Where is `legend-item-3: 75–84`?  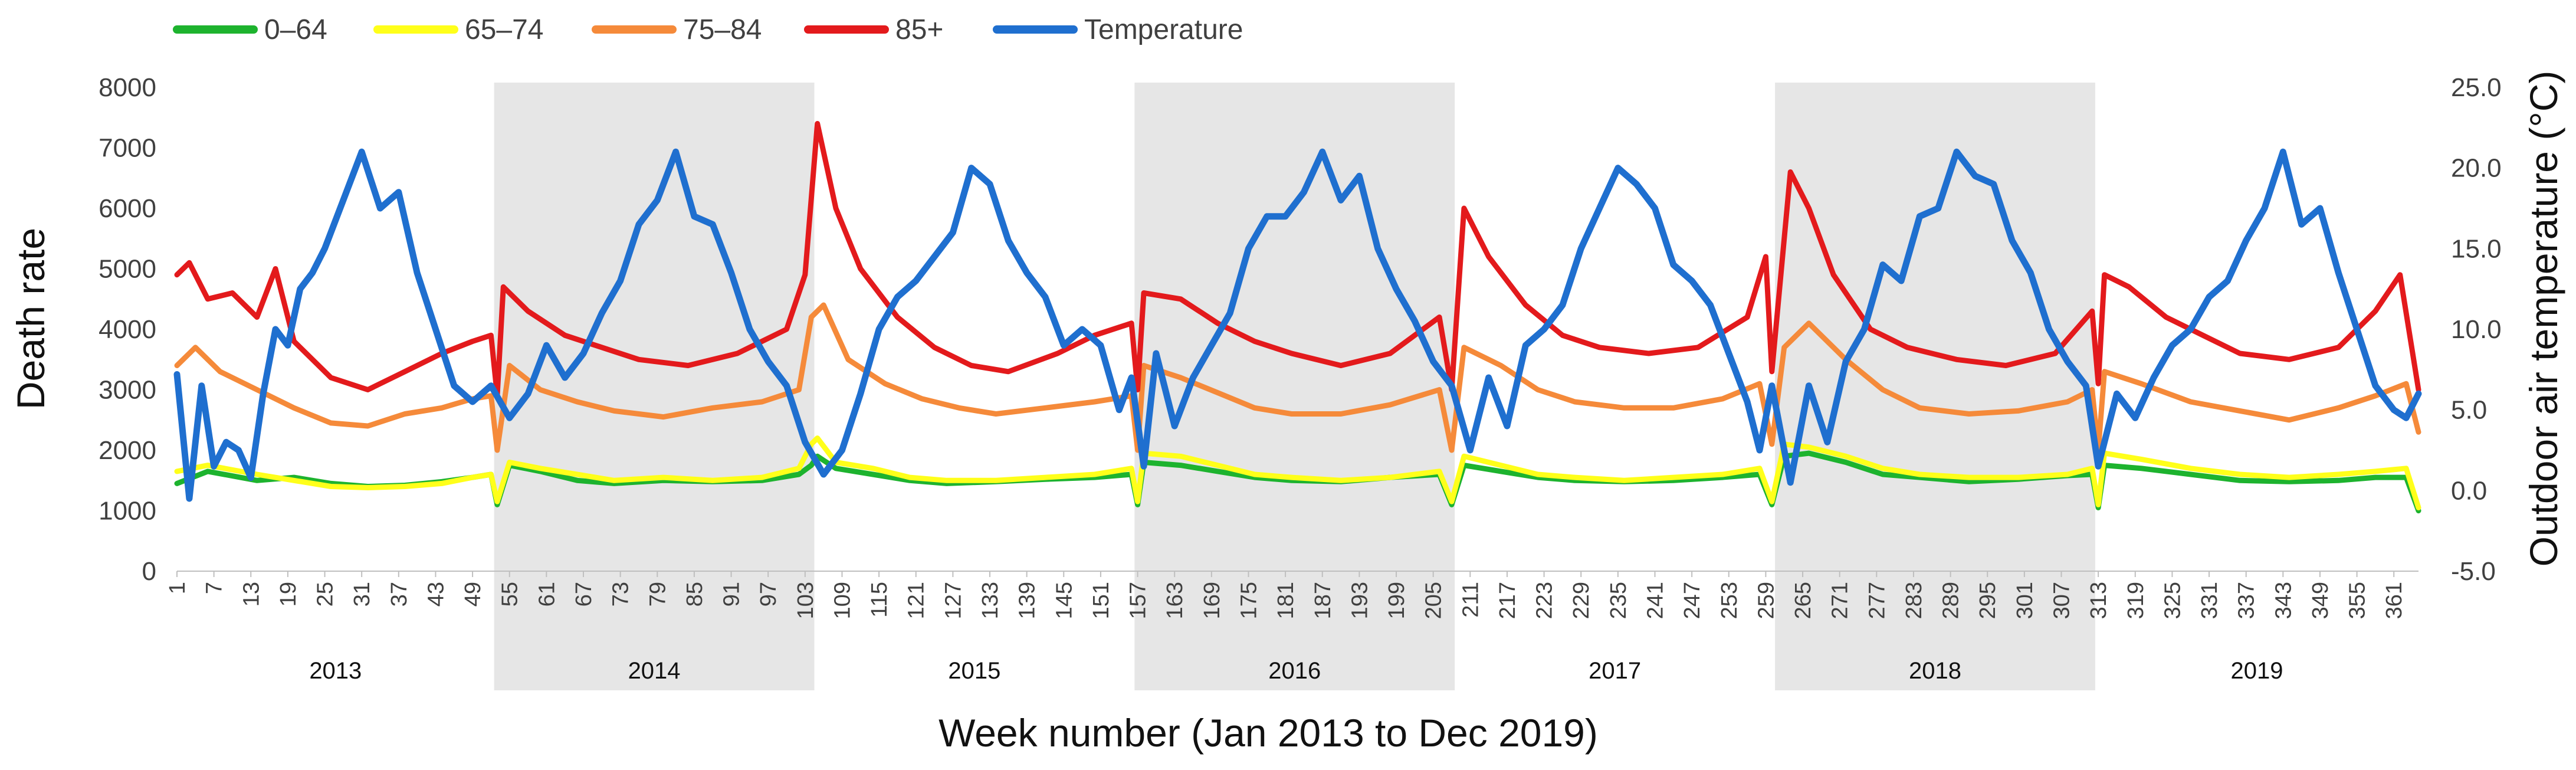
legend-item-3: 75–84 is located at coordinates (677, 29).